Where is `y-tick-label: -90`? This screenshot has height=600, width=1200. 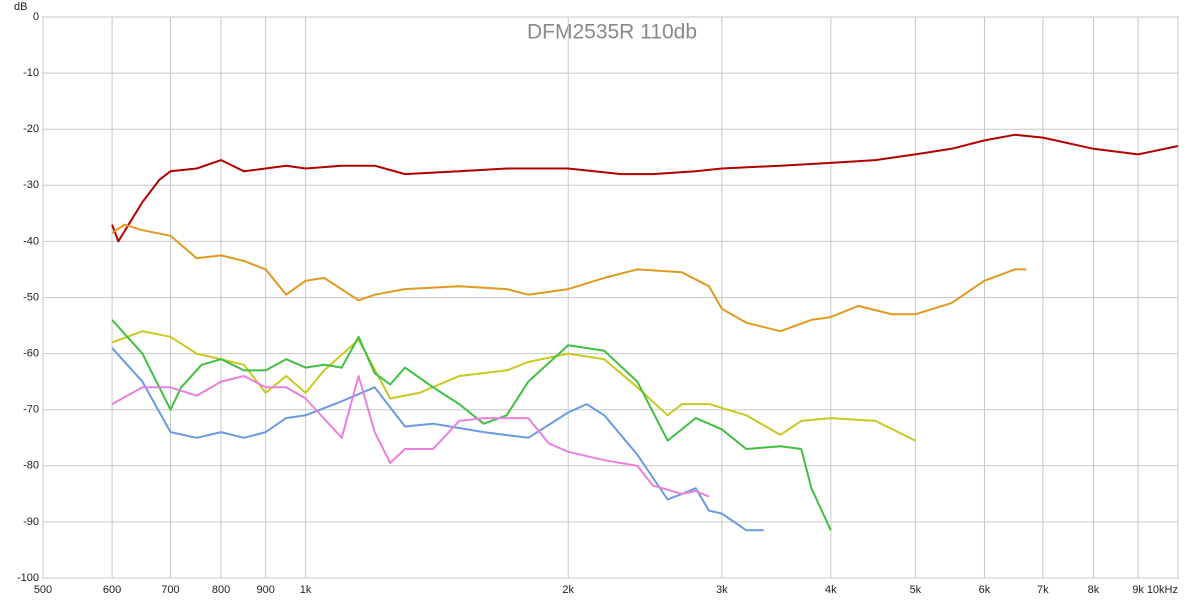
y-tick-label: -90 is located at coordinates (31, 522).